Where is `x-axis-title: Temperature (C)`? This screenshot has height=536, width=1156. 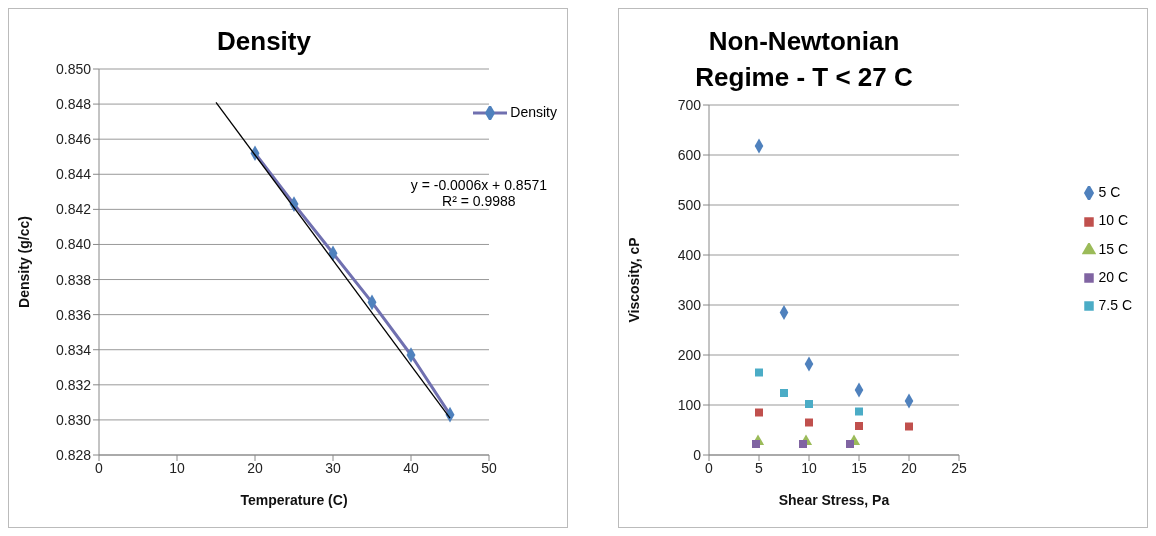
x-axis-title: Temperature (C) is located at coordinates (294, 500).